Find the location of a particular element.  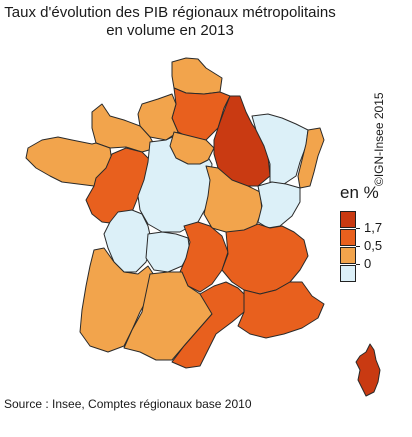

legend-threshold-label: 0,5 is located at coordinates (373, 245).